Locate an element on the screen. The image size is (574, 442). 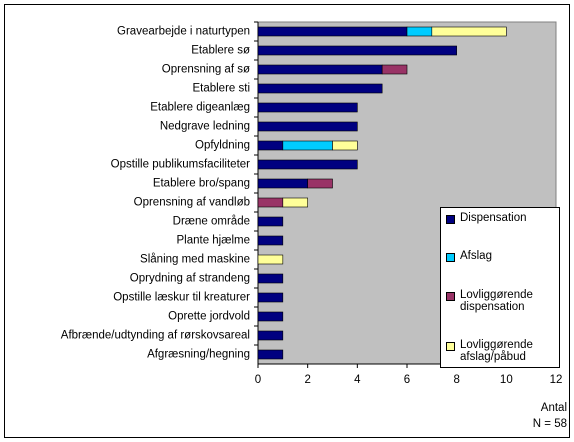
y-tick-label: Etablere bro/spang is located at coordinates (201, 184).